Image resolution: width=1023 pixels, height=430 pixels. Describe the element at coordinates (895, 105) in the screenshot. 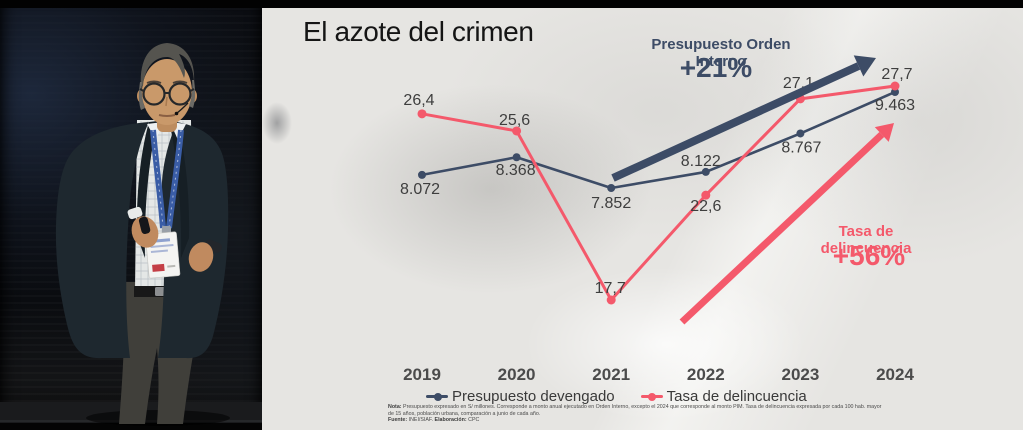

I see `data-point-label: 9.463` at that location.